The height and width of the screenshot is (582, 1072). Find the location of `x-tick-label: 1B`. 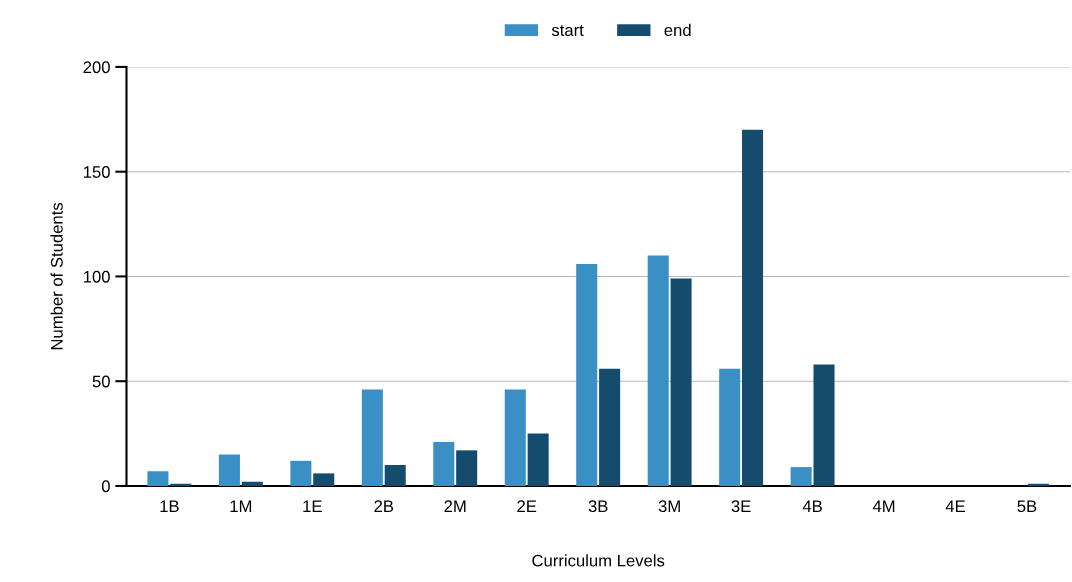

x-tick-label: 1B is located at coordinates (169, 506).